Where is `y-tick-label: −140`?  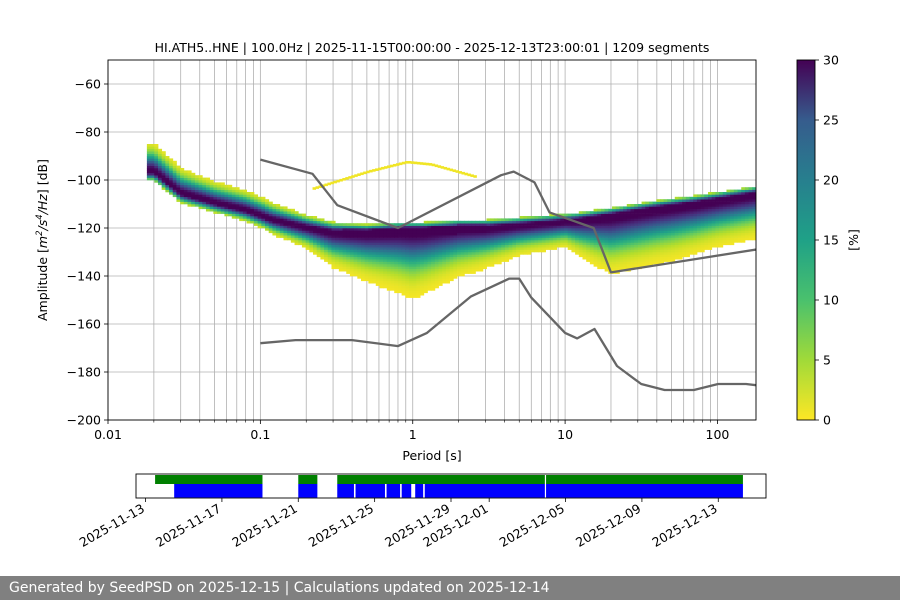
y-tick-label: −140 is located at coordinates (84, 276).